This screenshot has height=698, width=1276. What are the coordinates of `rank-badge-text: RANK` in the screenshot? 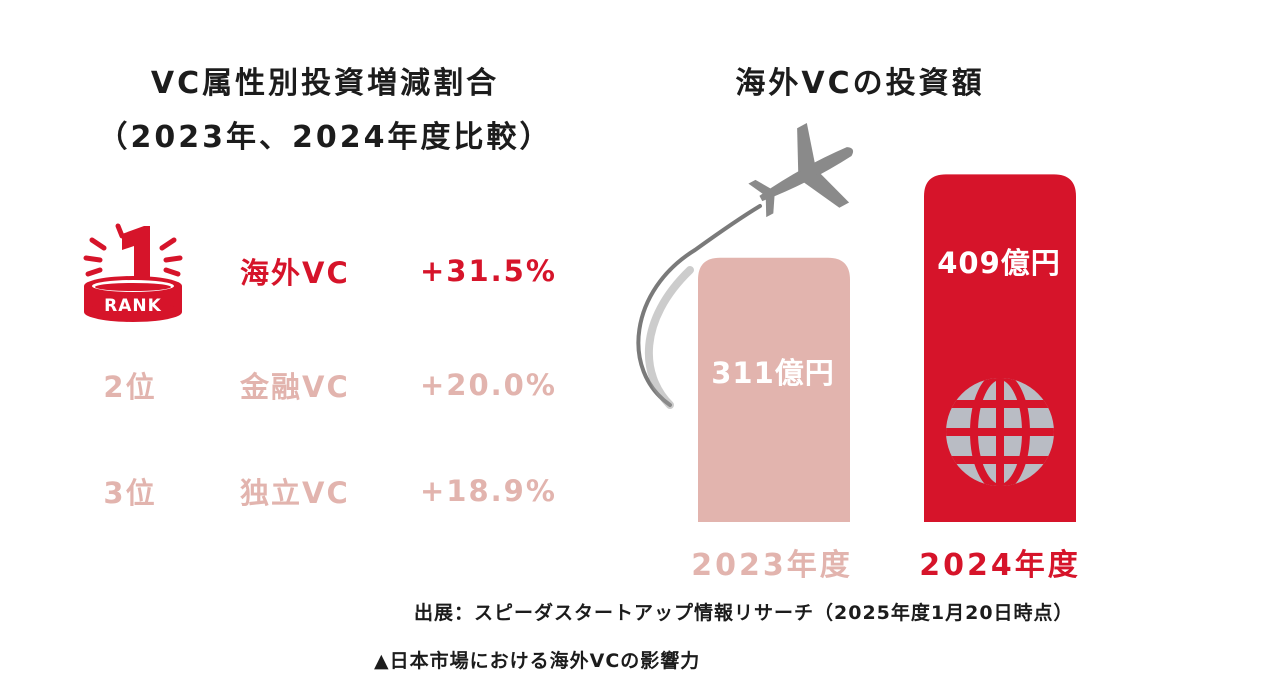 It's located at (133, 306).